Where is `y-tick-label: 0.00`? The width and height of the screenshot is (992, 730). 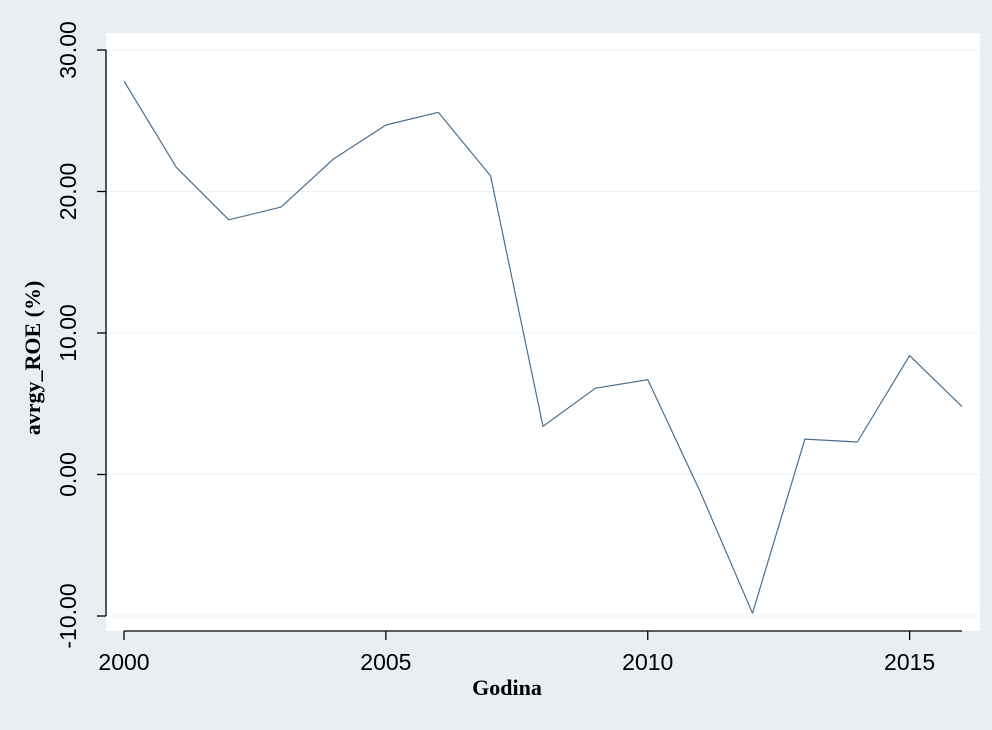 y-tick-label: 0.00 is located at coordinates (68, 474).